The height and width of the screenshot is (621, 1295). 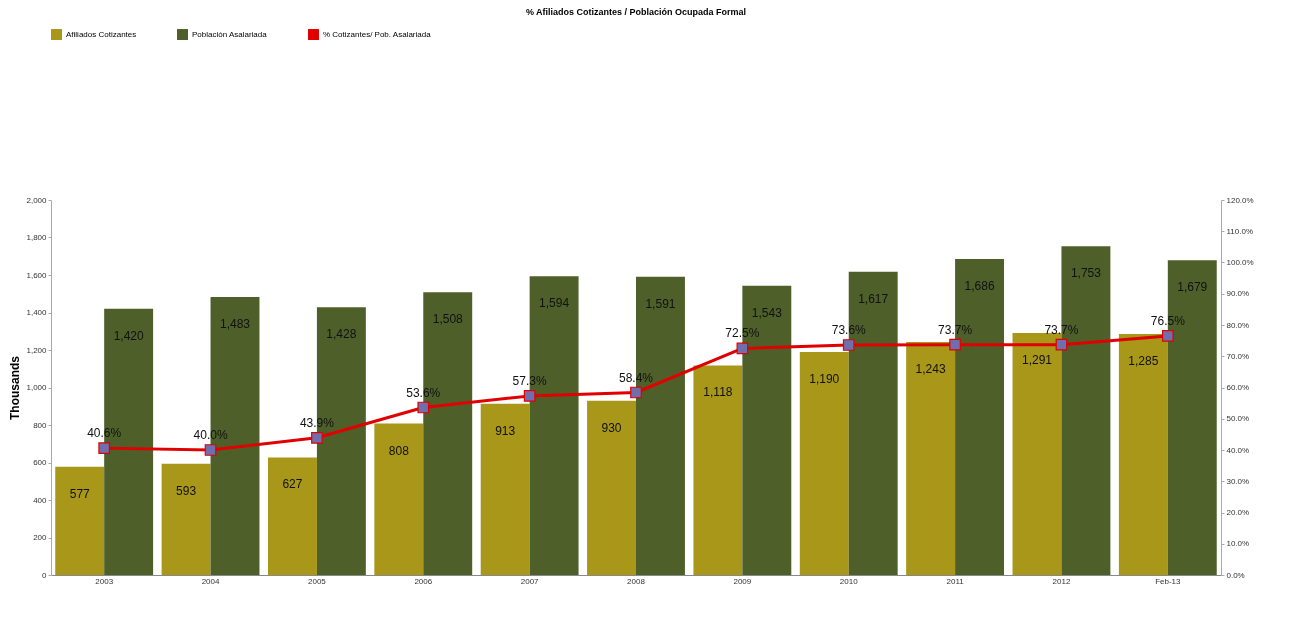 What do you see at coordinates (1238, 544) in the screenshot?
I see `y2-tick-label: 10.0%` at bounding box center [1238, 544].